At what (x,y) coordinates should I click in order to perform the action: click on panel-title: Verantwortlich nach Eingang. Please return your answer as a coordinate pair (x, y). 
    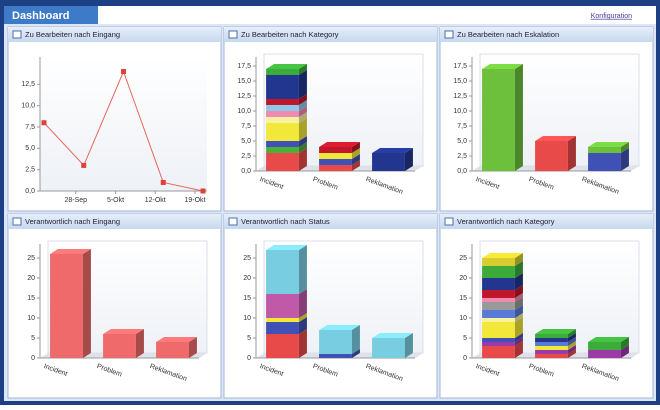
    Looking at the image, I should click on (72, 221).